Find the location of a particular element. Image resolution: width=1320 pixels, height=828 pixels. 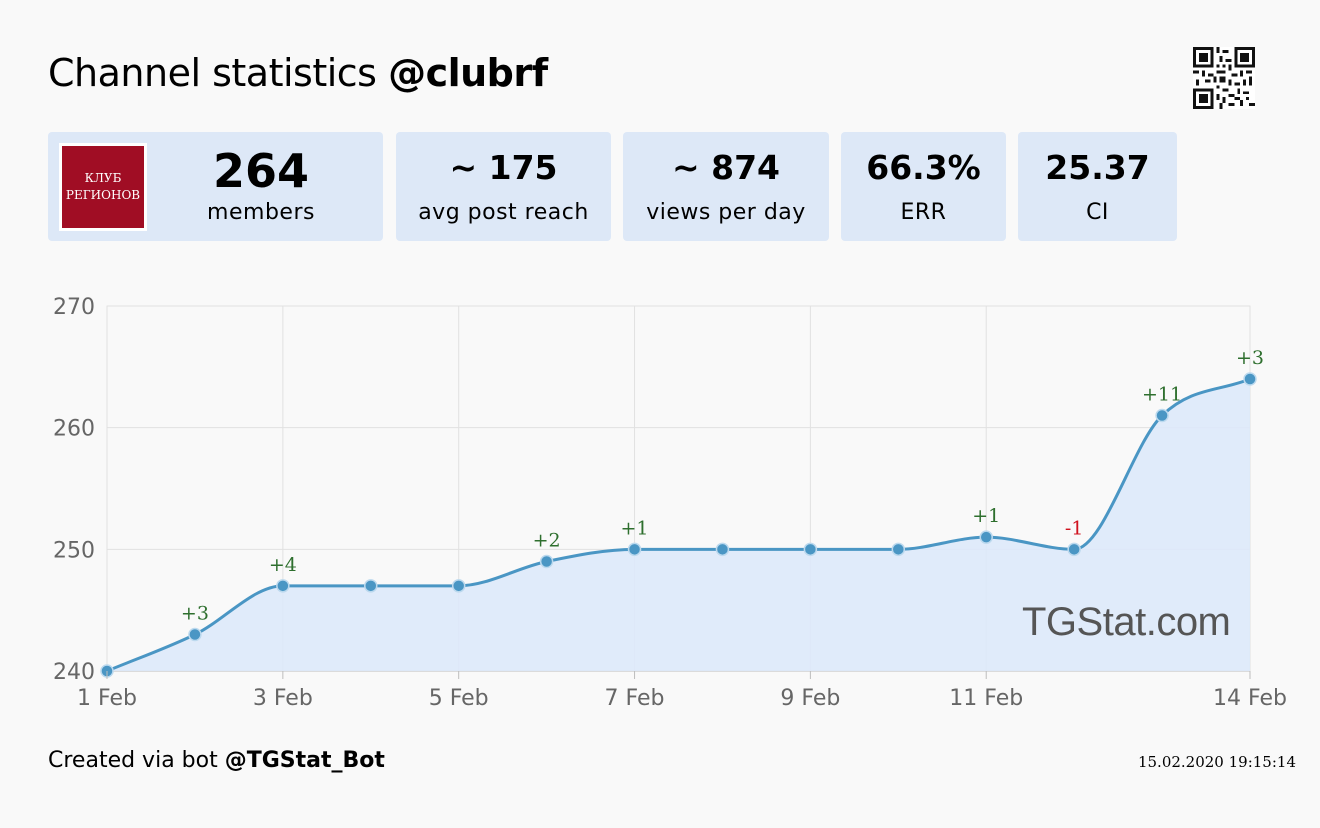

x-tick-label: 1 Feb is located at coordinates (107, 698).